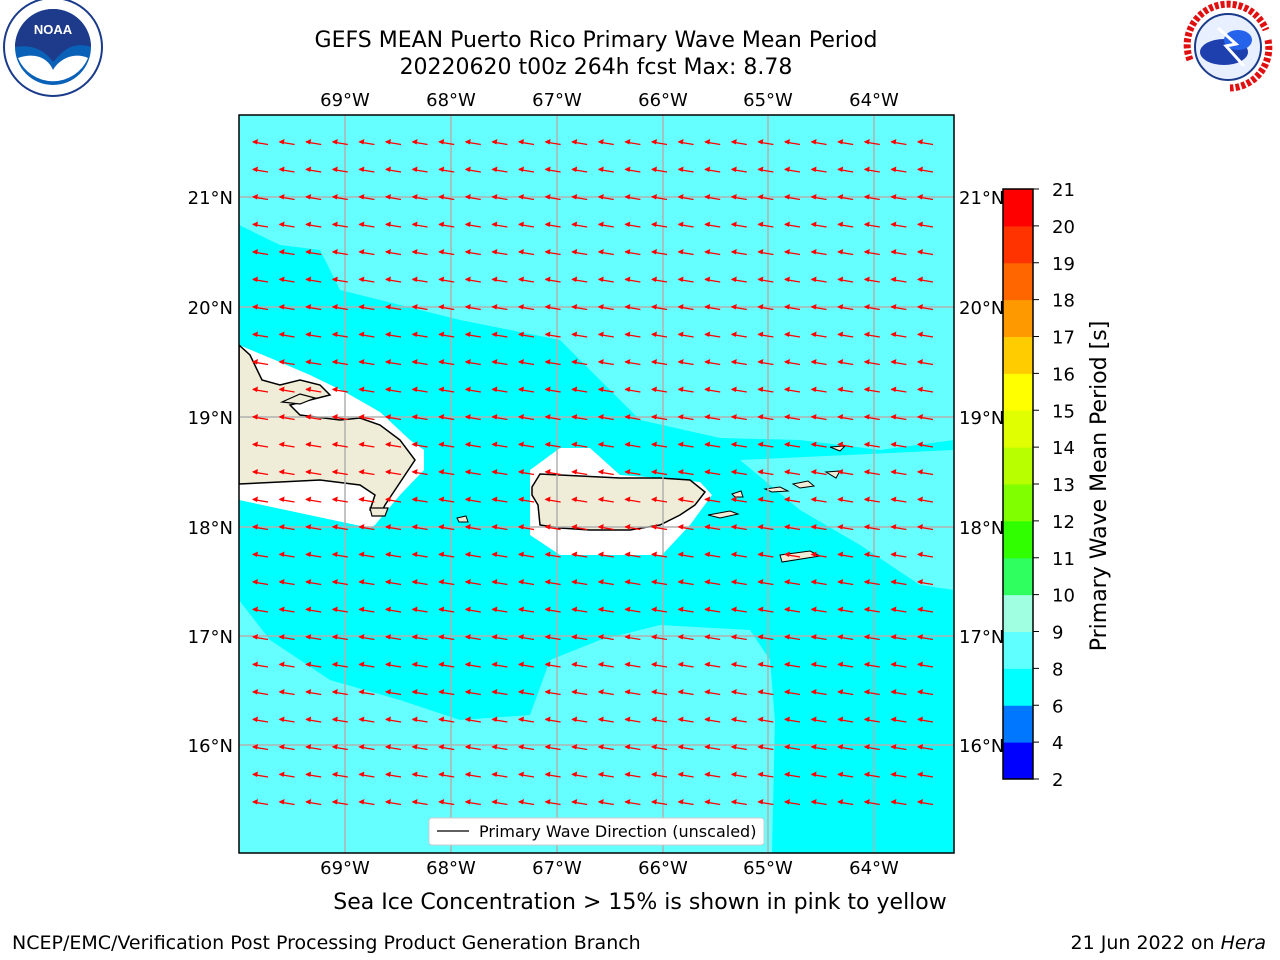 The image size is (1280, 960). What do you see at coordinates (609, 868) in the screenshot?
I see `lon-labels-bottom: 69°W 68°W 67°W 66°W 65°W 64°W` at bounding box center [609, 868].